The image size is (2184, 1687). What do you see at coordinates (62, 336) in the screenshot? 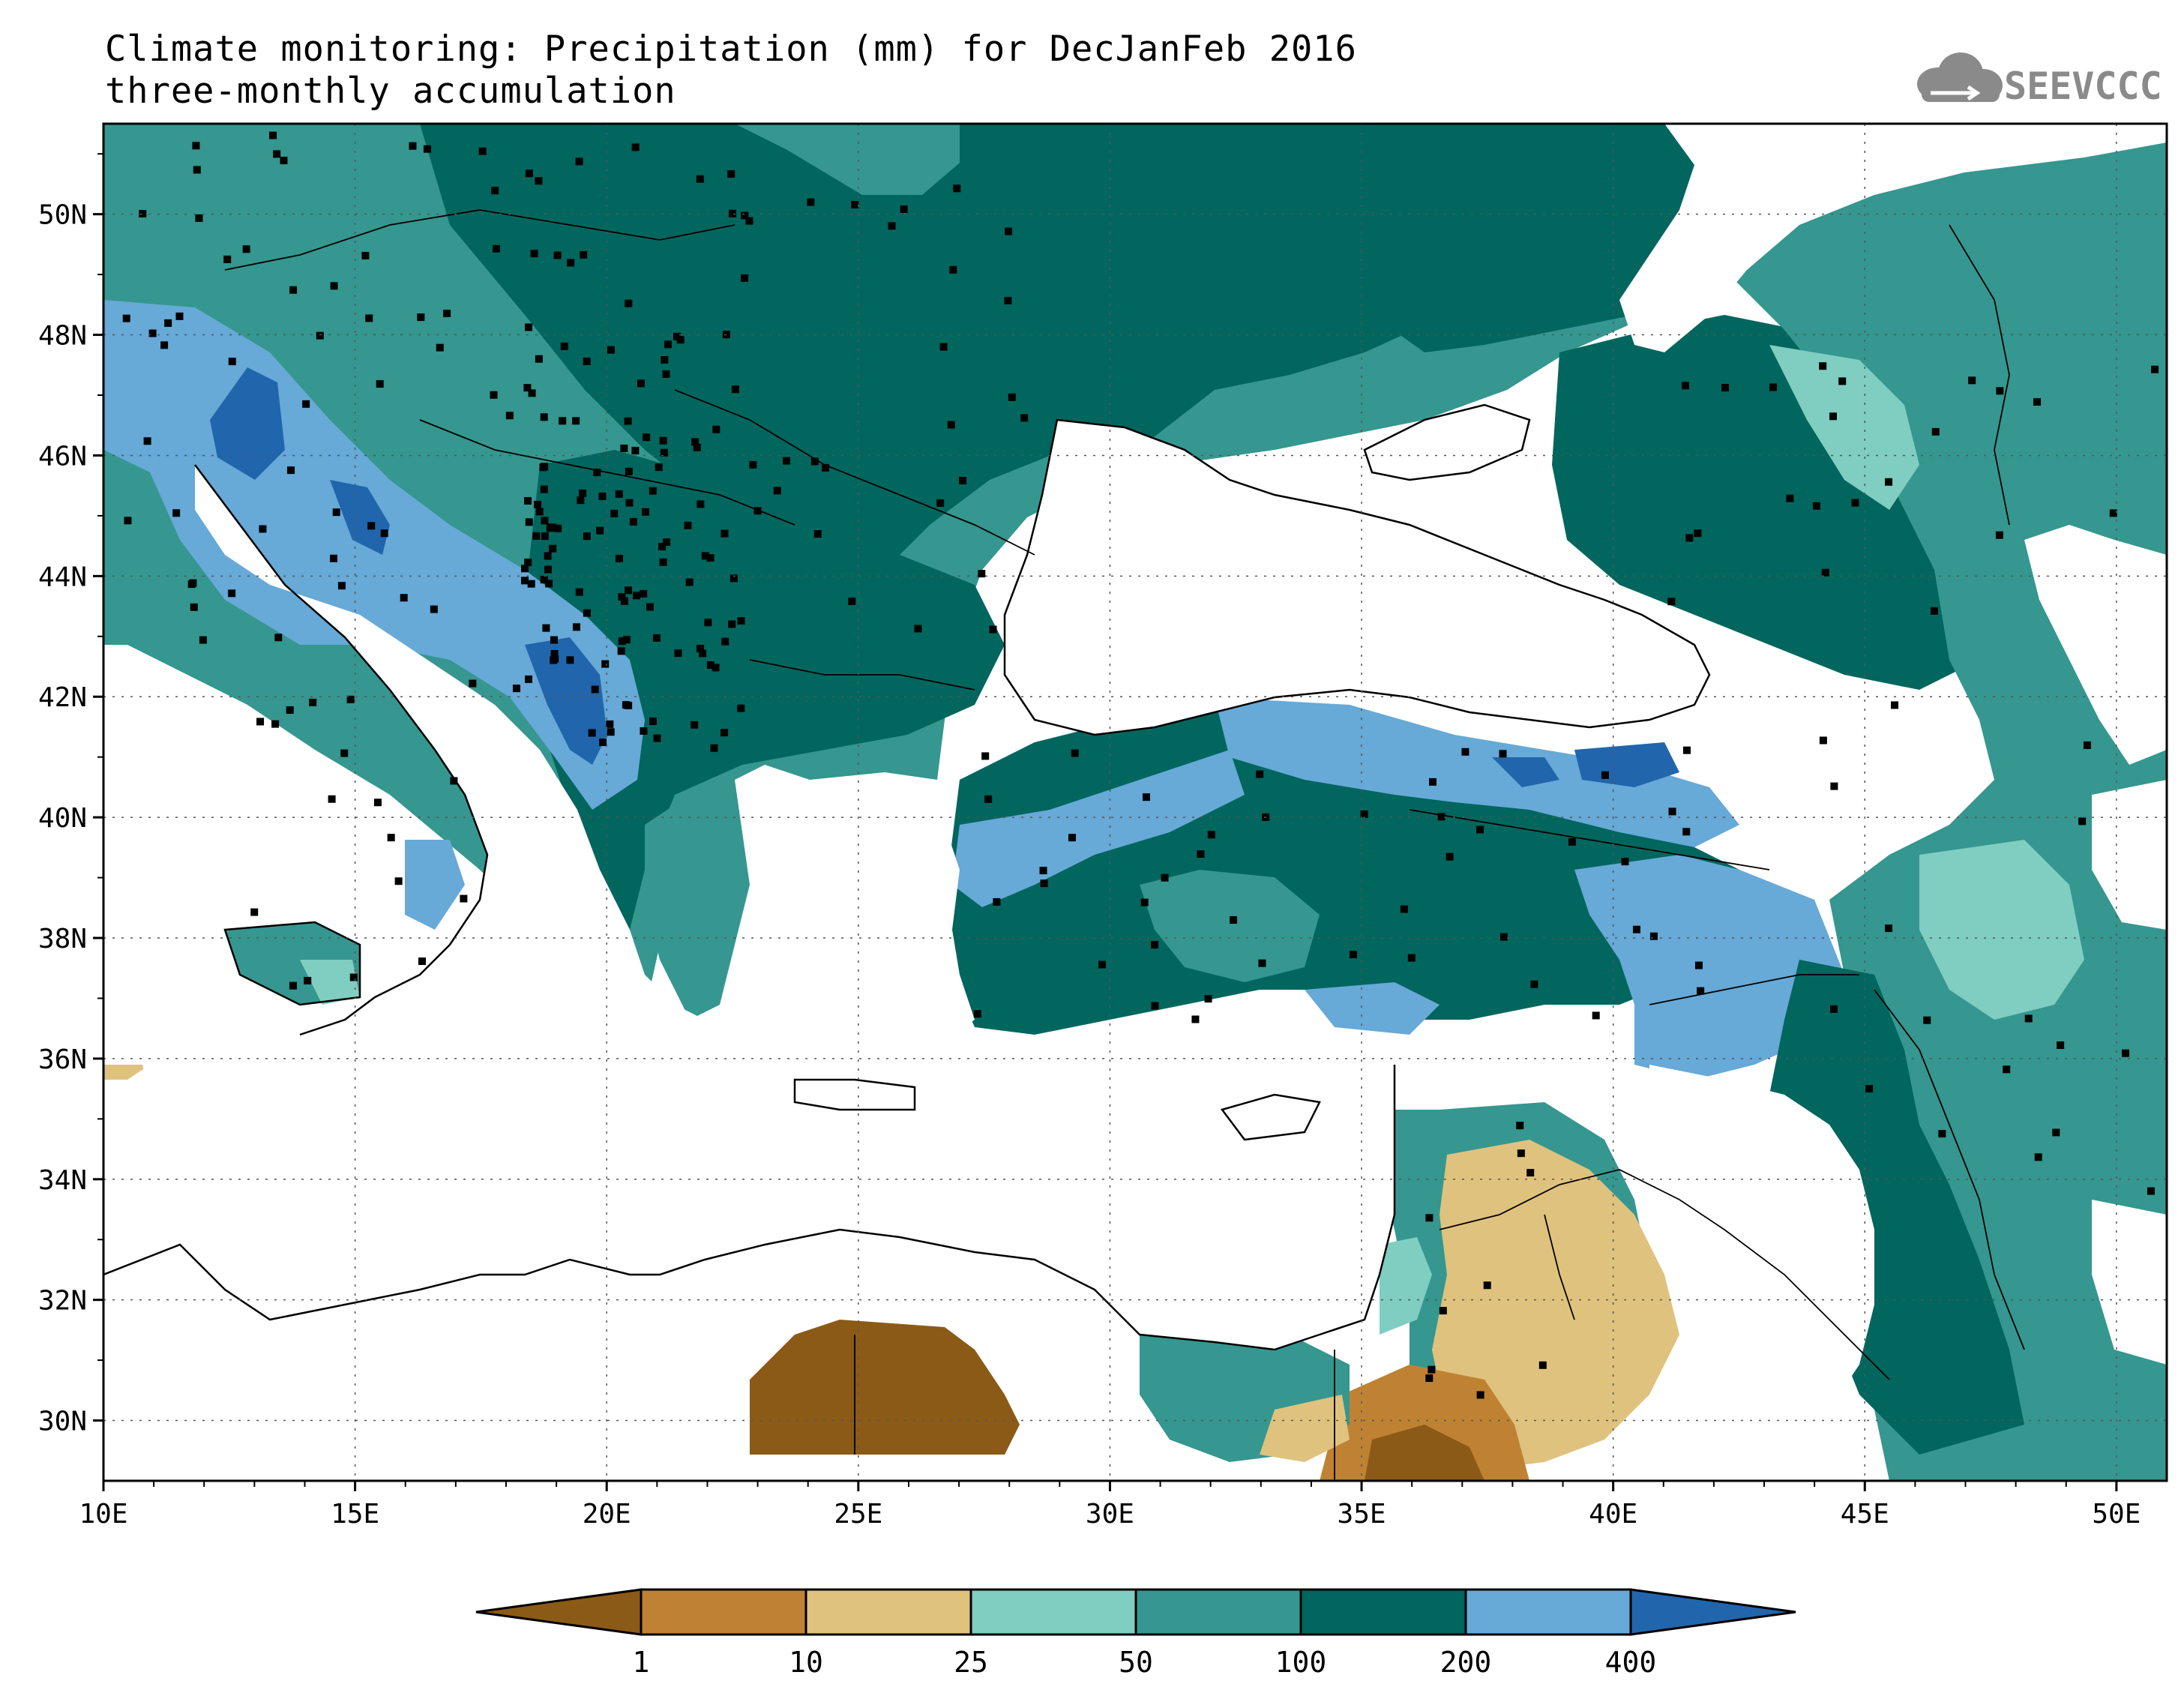
I see `y-tick-label: 48N` at bounding box center [62, 336].